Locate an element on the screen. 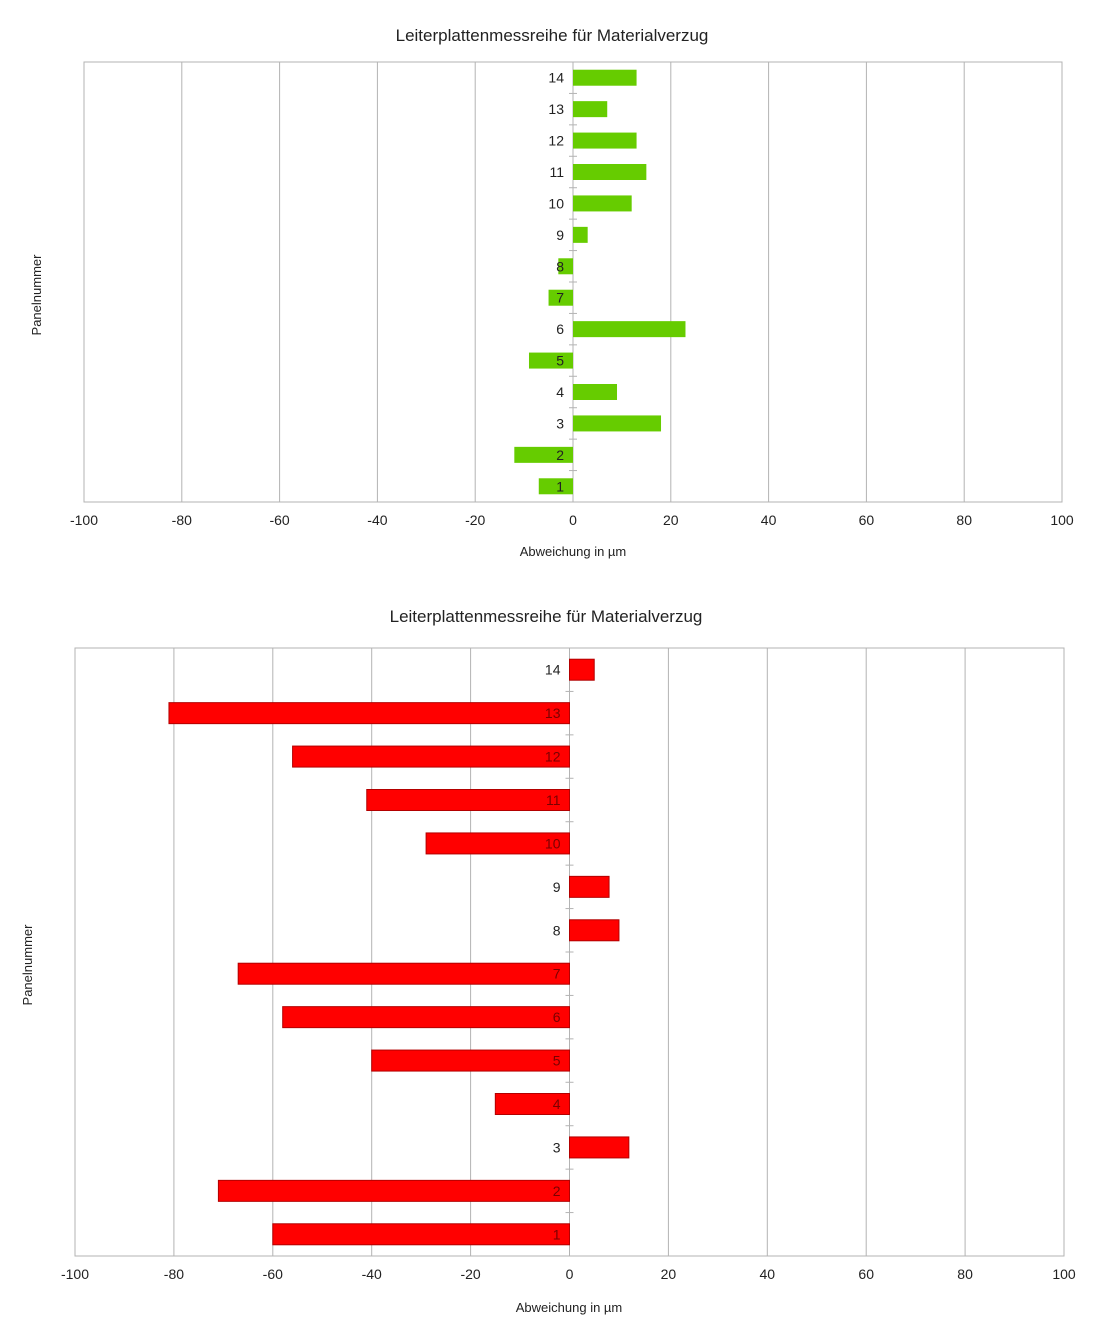 The image size is (1096, 1323). bars is located at coordinates (600, 282).